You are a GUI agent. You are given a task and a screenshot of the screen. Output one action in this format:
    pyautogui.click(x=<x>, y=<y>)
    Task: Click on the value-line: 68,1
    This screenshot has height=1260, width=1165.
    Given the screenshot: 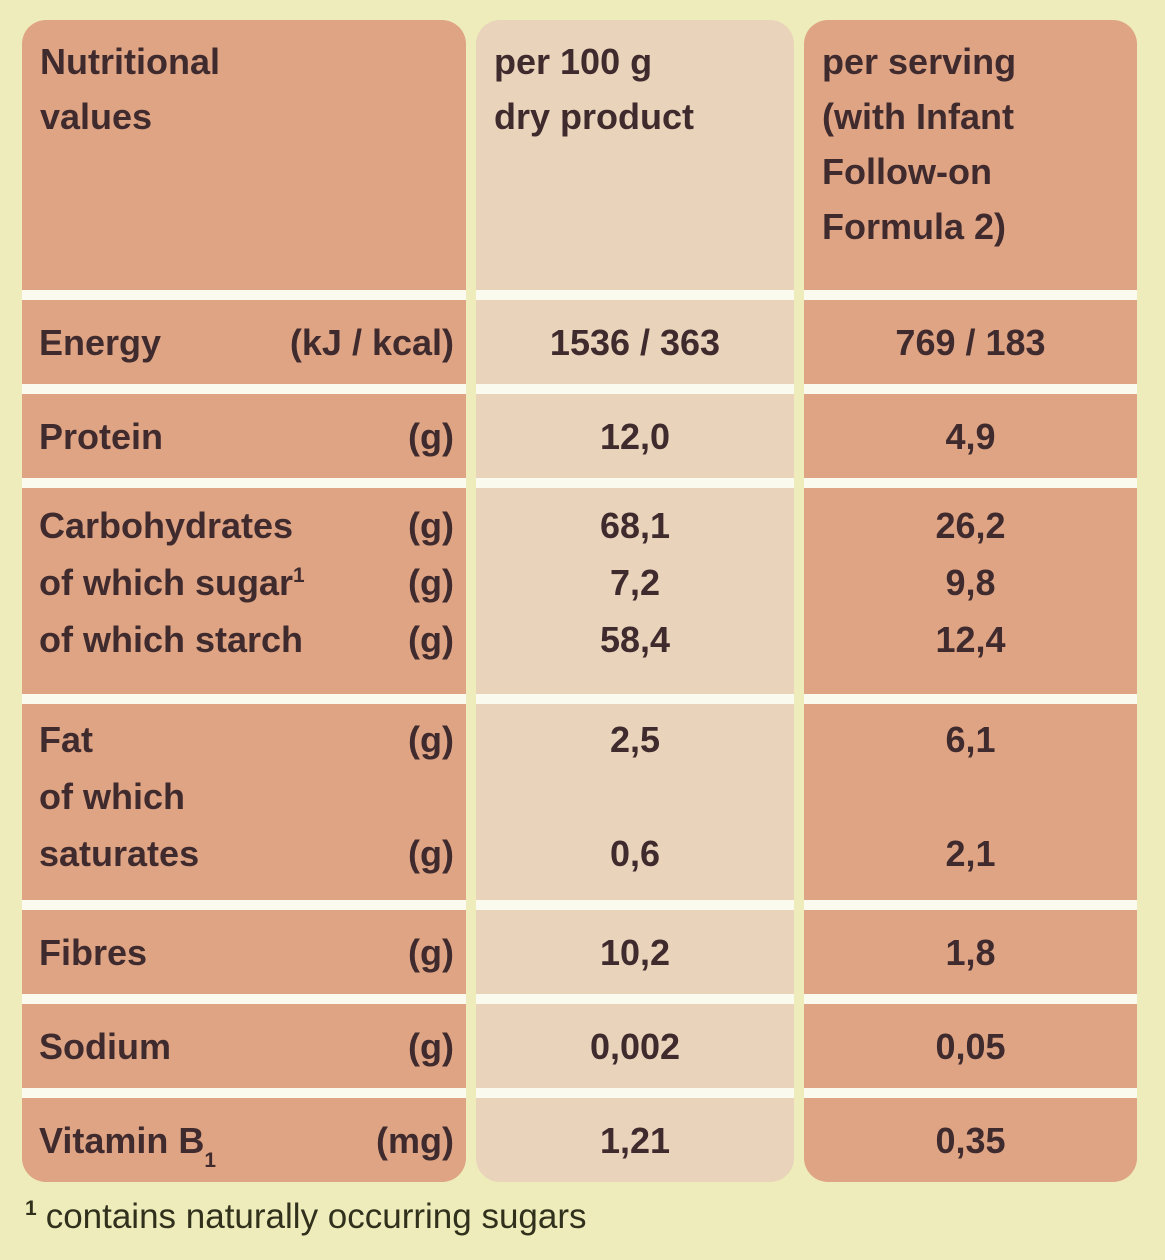 What is the action you would take?
    pyautogui.click(x=635, y=525)
    